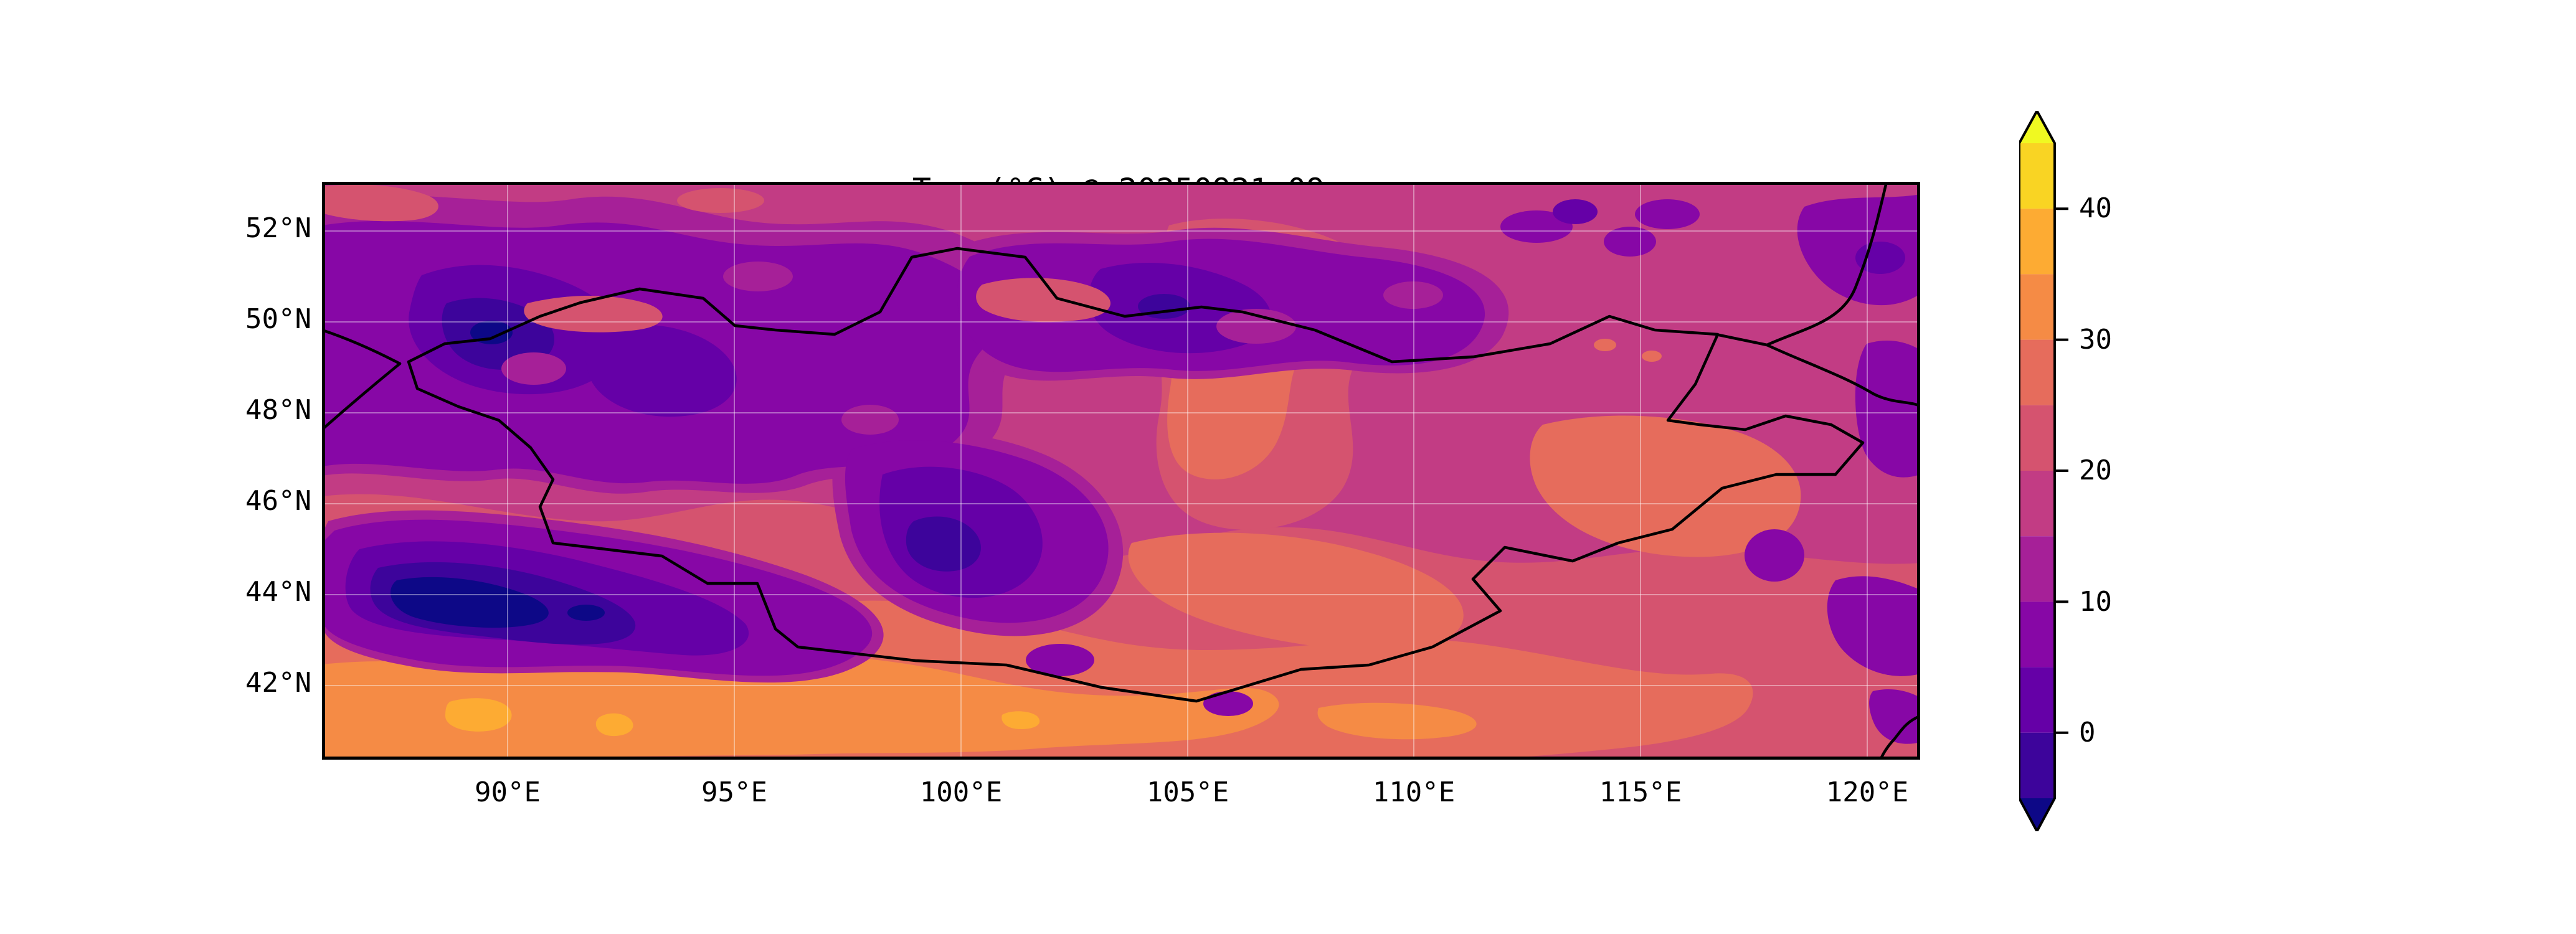  What do you see at coordinates (1296, 591) in the screenshot?
I see `contour-center-salmon-blob` at bounding box center [1296, 591].